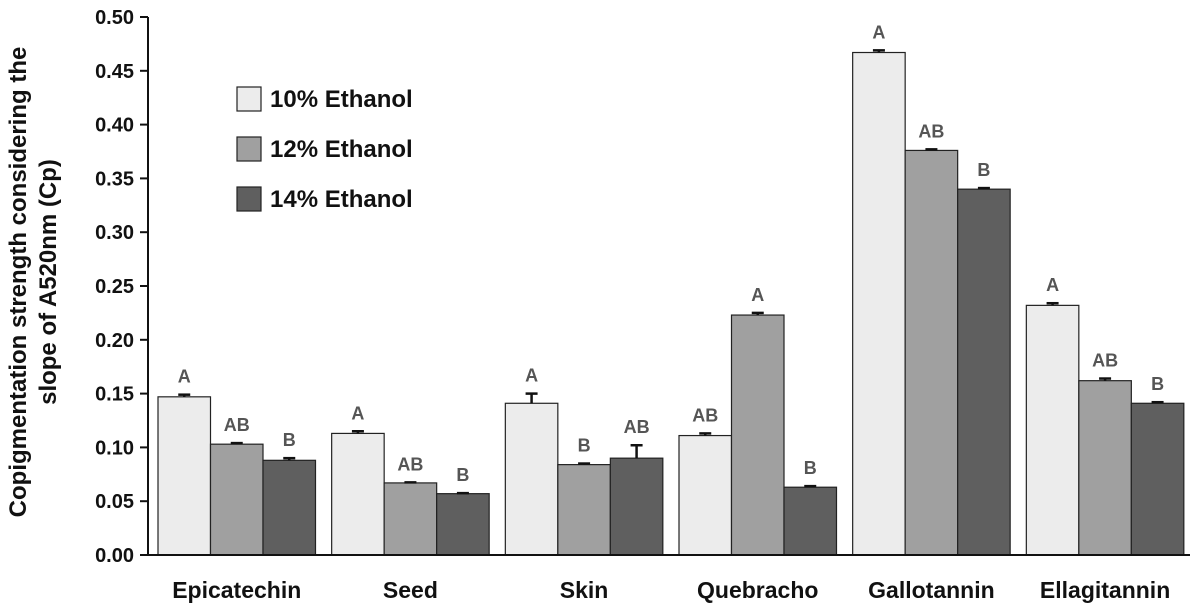 The height and width of the screenshot is (611, 1200). Describe the element at coordinates (410, 590) in the screenshot. I see `x-tick-label: Seed` at that location.